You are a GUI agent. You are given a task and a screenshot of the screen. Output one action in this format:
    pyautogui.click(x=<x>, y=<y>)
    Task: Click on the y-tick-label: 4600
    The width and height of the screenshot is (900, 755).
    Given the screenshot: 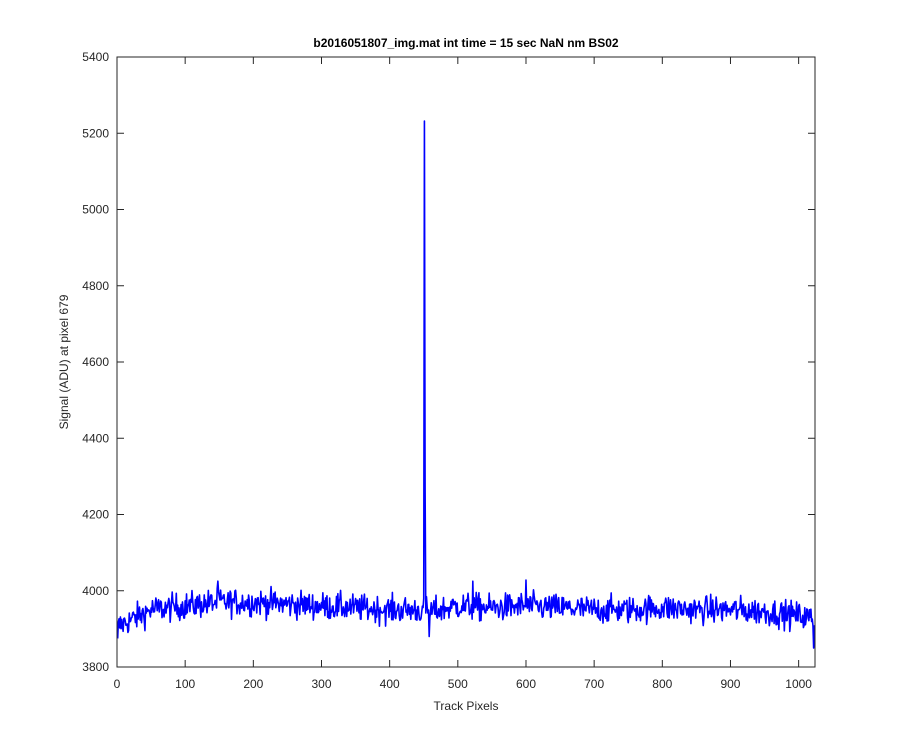 What is the action you would take?
    pyautogui.click(x=95, y=362)
    